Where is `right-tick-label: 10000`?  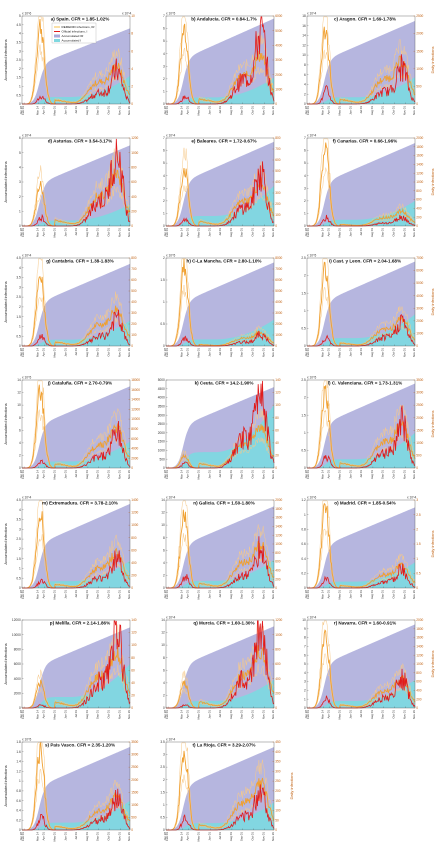 right-tick-label: 10000 is located at coordinates (135, 419).